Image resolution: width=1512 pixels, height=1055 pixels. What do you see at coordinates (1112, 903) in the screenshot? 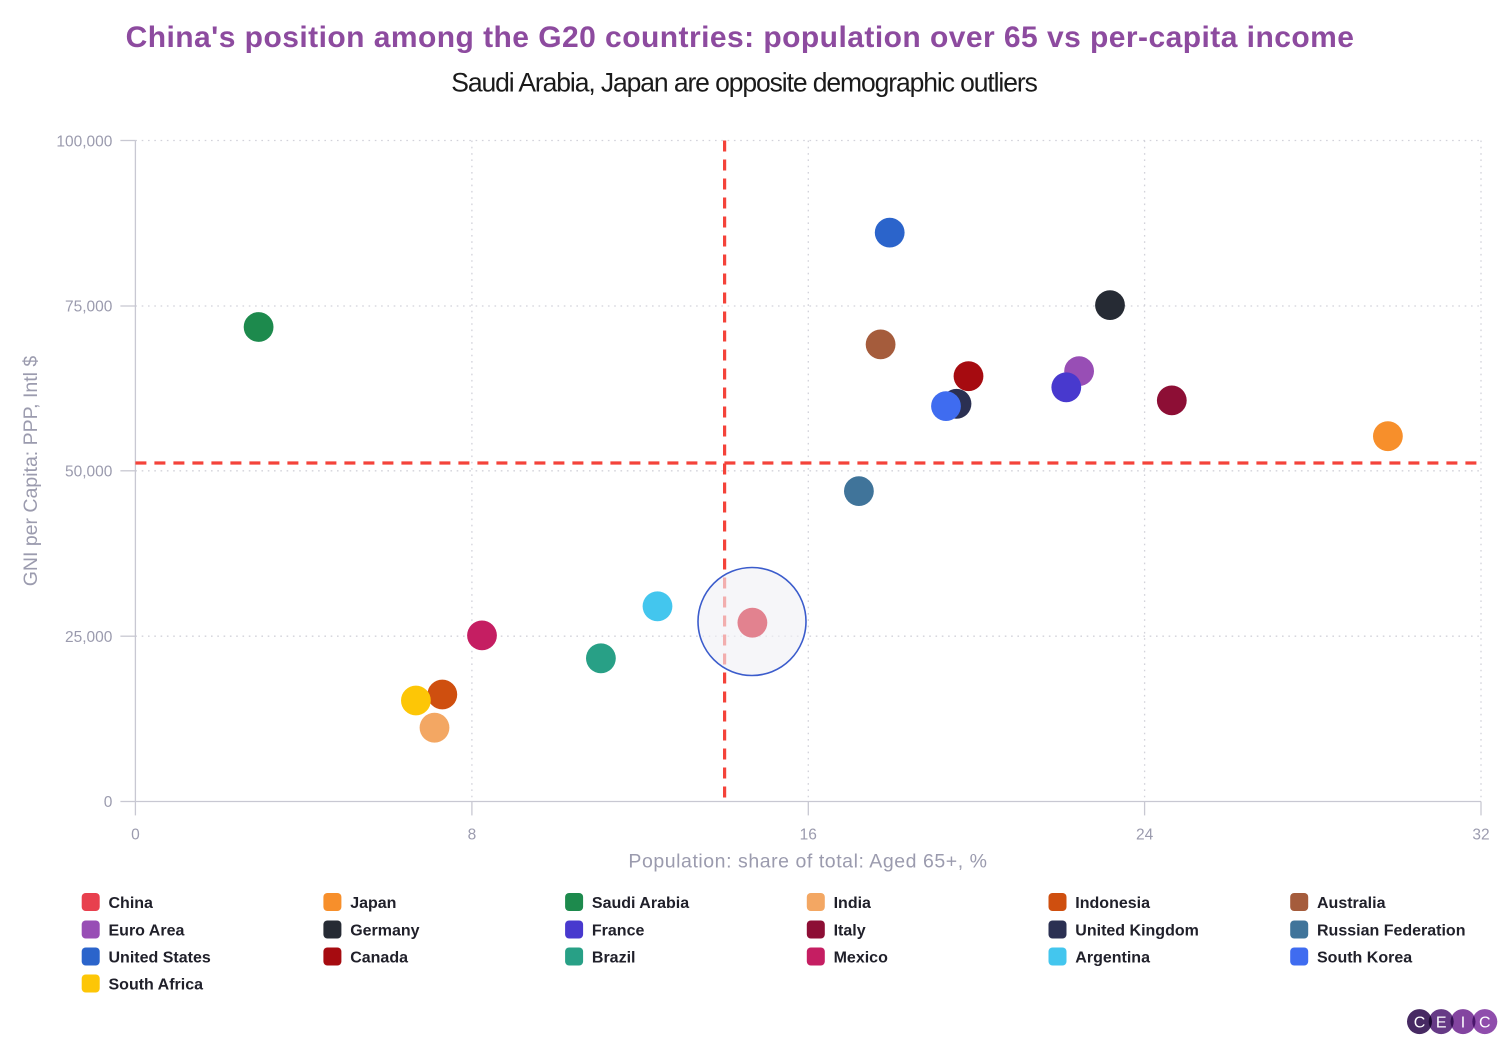
I see `svg-text: Indonesia` at bounding box center [1112, 903].